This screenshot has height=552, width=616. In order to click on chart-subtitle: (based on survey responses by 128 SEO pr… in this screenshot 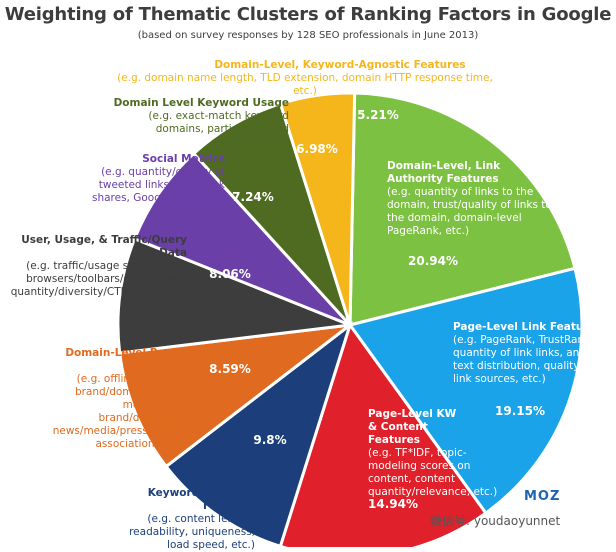, I will do `click(308, 35)`.